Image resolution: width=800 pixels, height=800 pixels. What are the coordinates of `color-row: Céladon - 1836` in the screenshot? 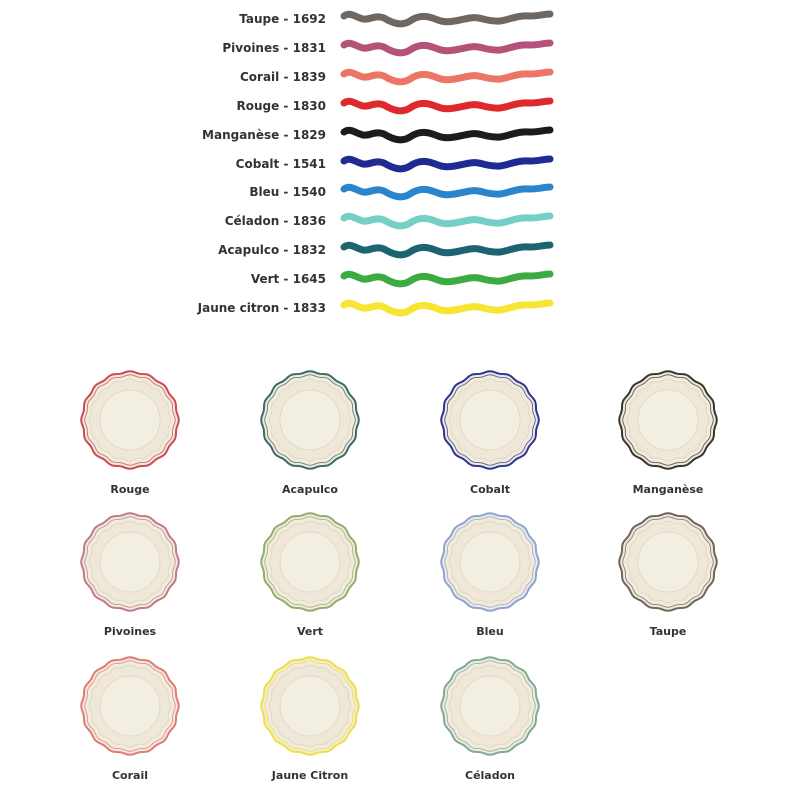 It's located at (400, 222).